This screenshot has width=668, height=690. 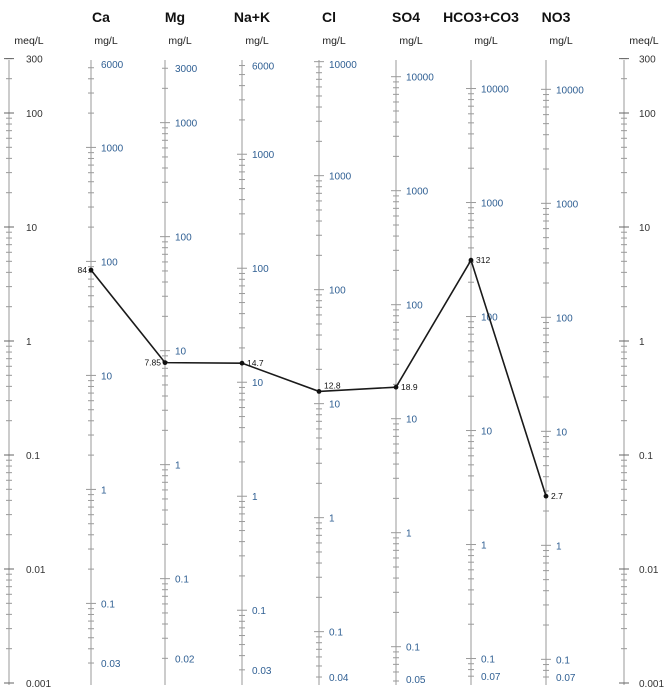 I want to click on data-point-label: 12.8, so click(x=332, y=385).